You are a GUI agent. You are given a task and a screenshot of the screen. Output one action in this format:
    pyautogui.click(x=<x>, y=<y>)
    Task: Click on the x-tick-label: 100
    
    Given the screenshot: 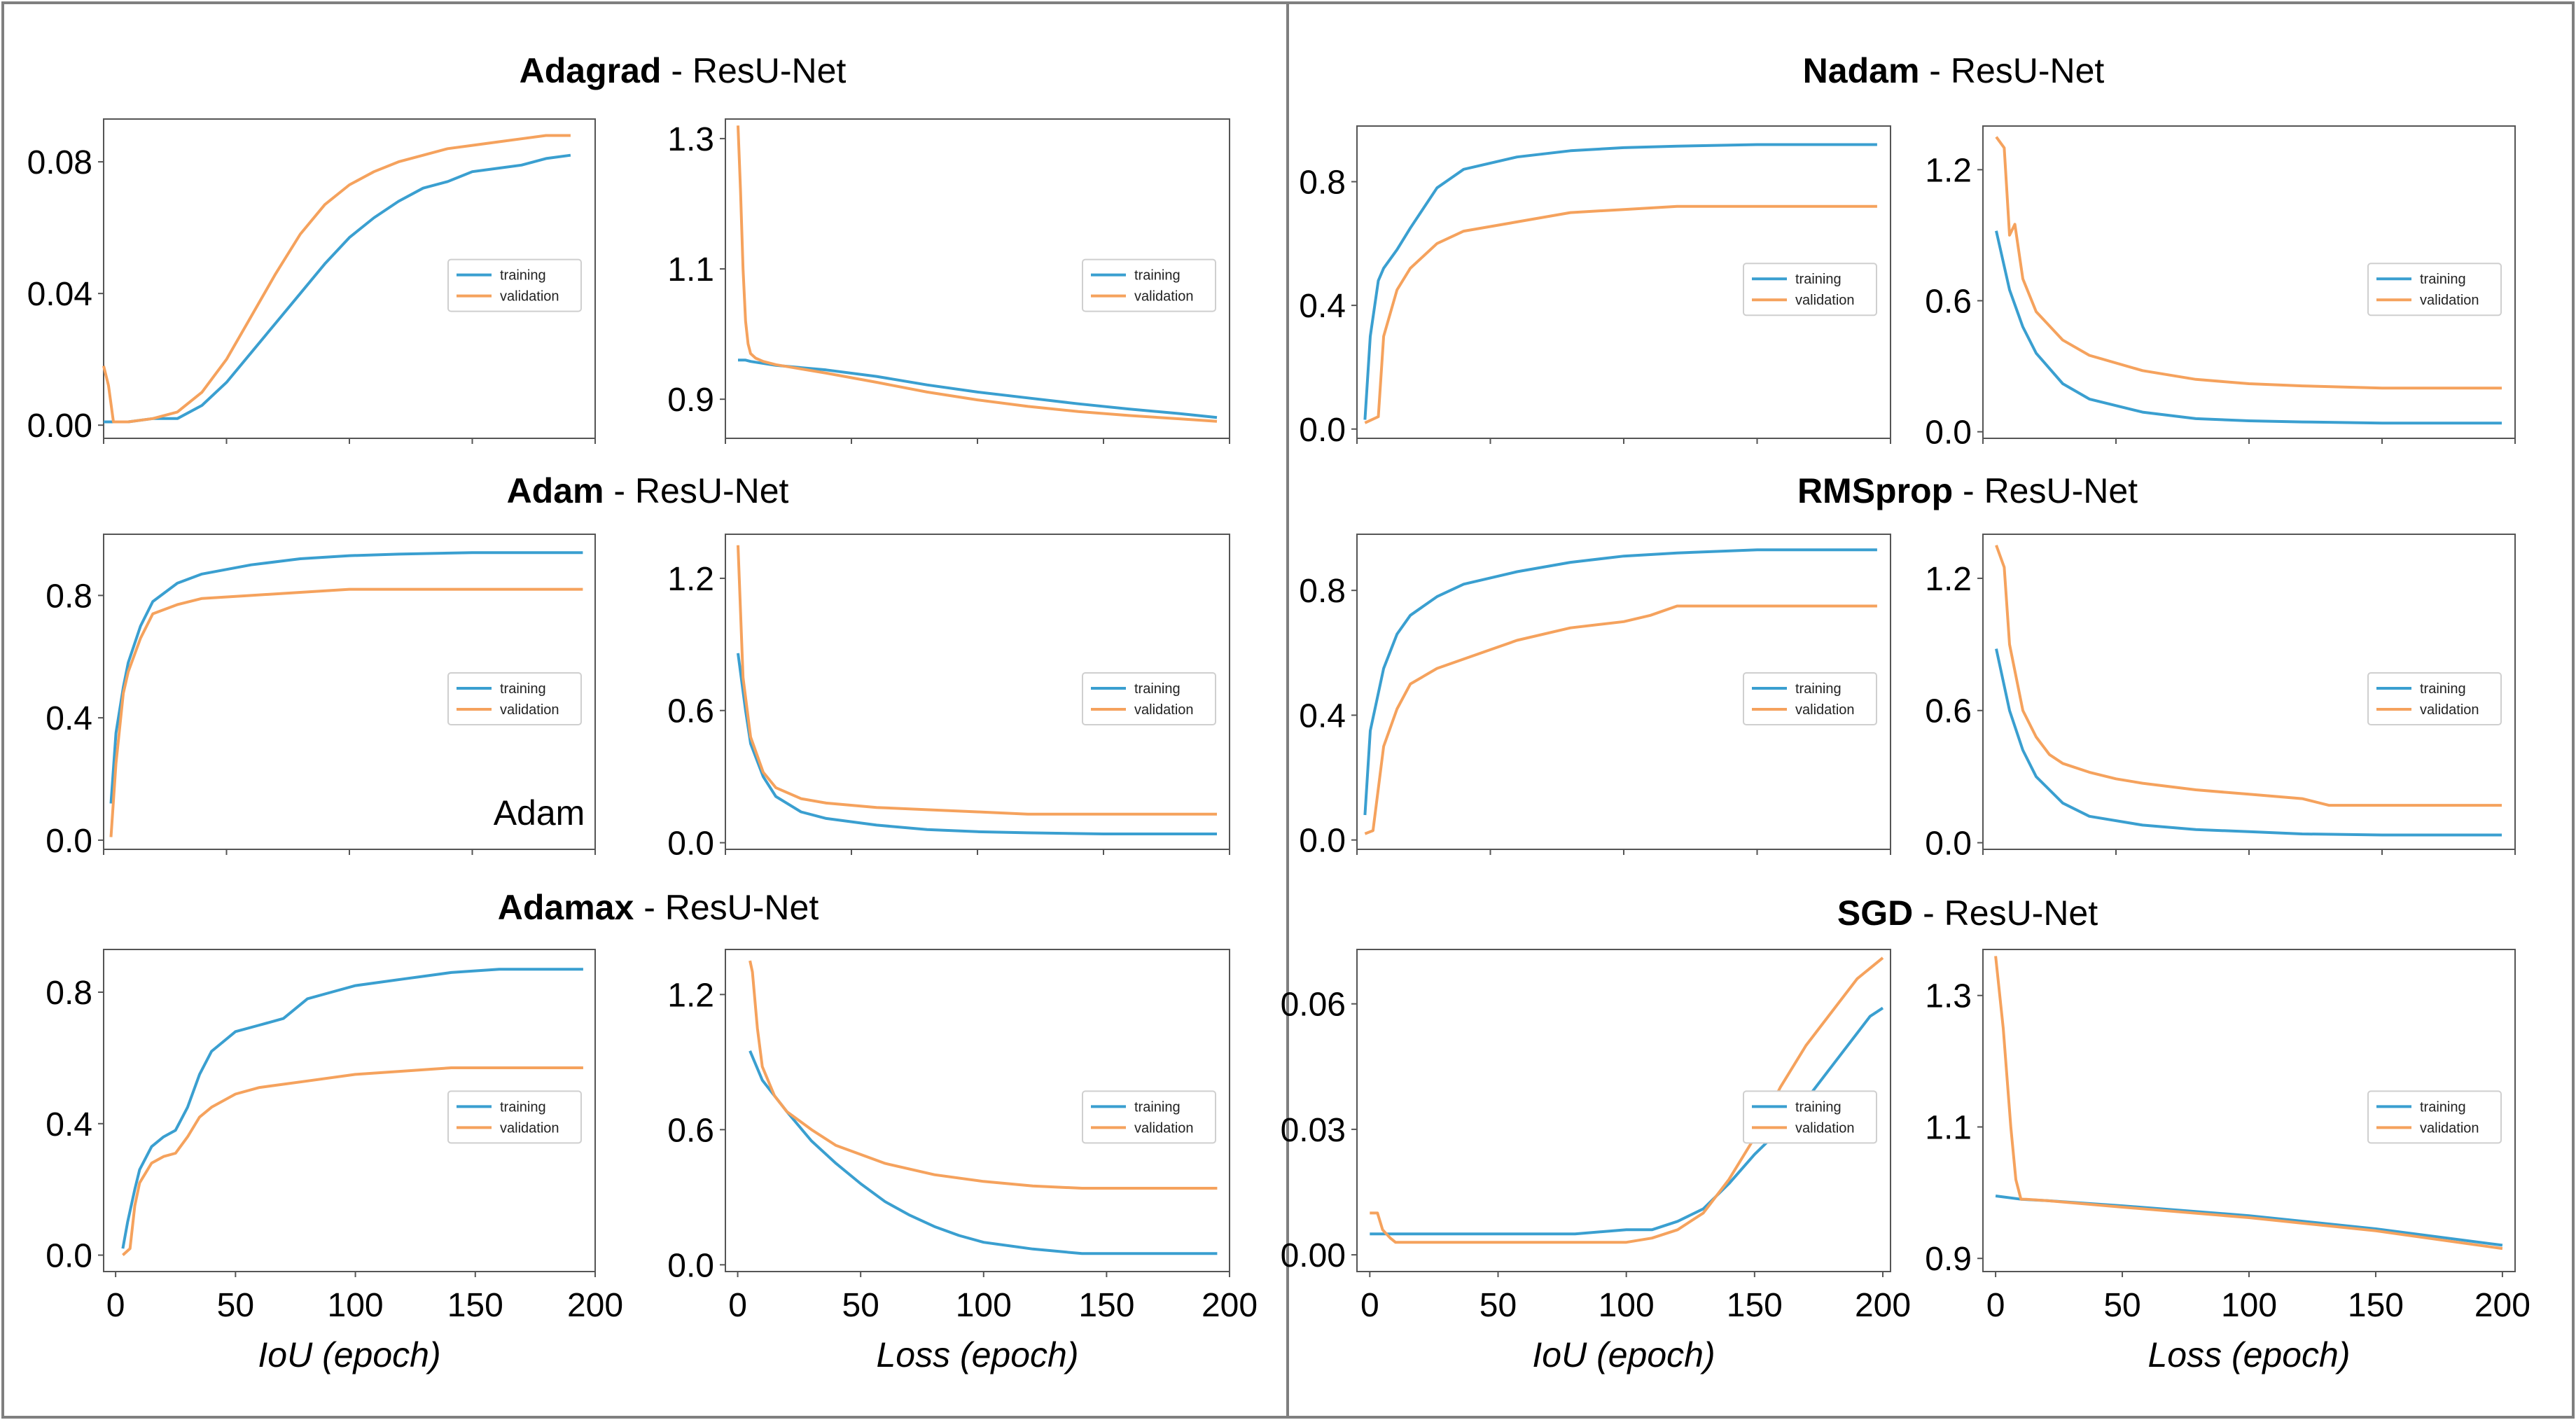 What is the action you would take?
    pyautogui.click(x=356, y=1306)
    